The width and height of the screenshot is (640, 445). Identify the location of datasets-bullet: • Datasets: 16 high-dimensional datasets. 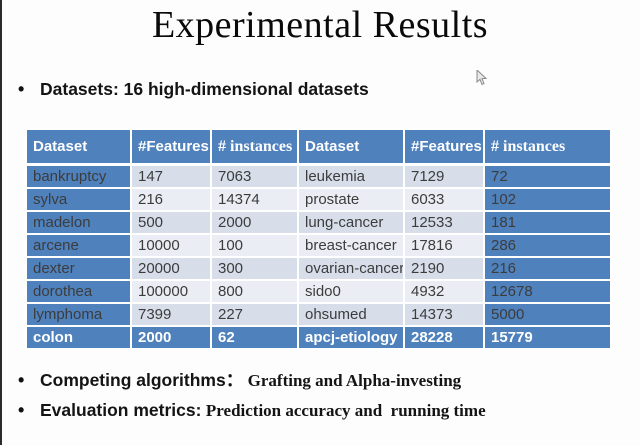
(193, 89).